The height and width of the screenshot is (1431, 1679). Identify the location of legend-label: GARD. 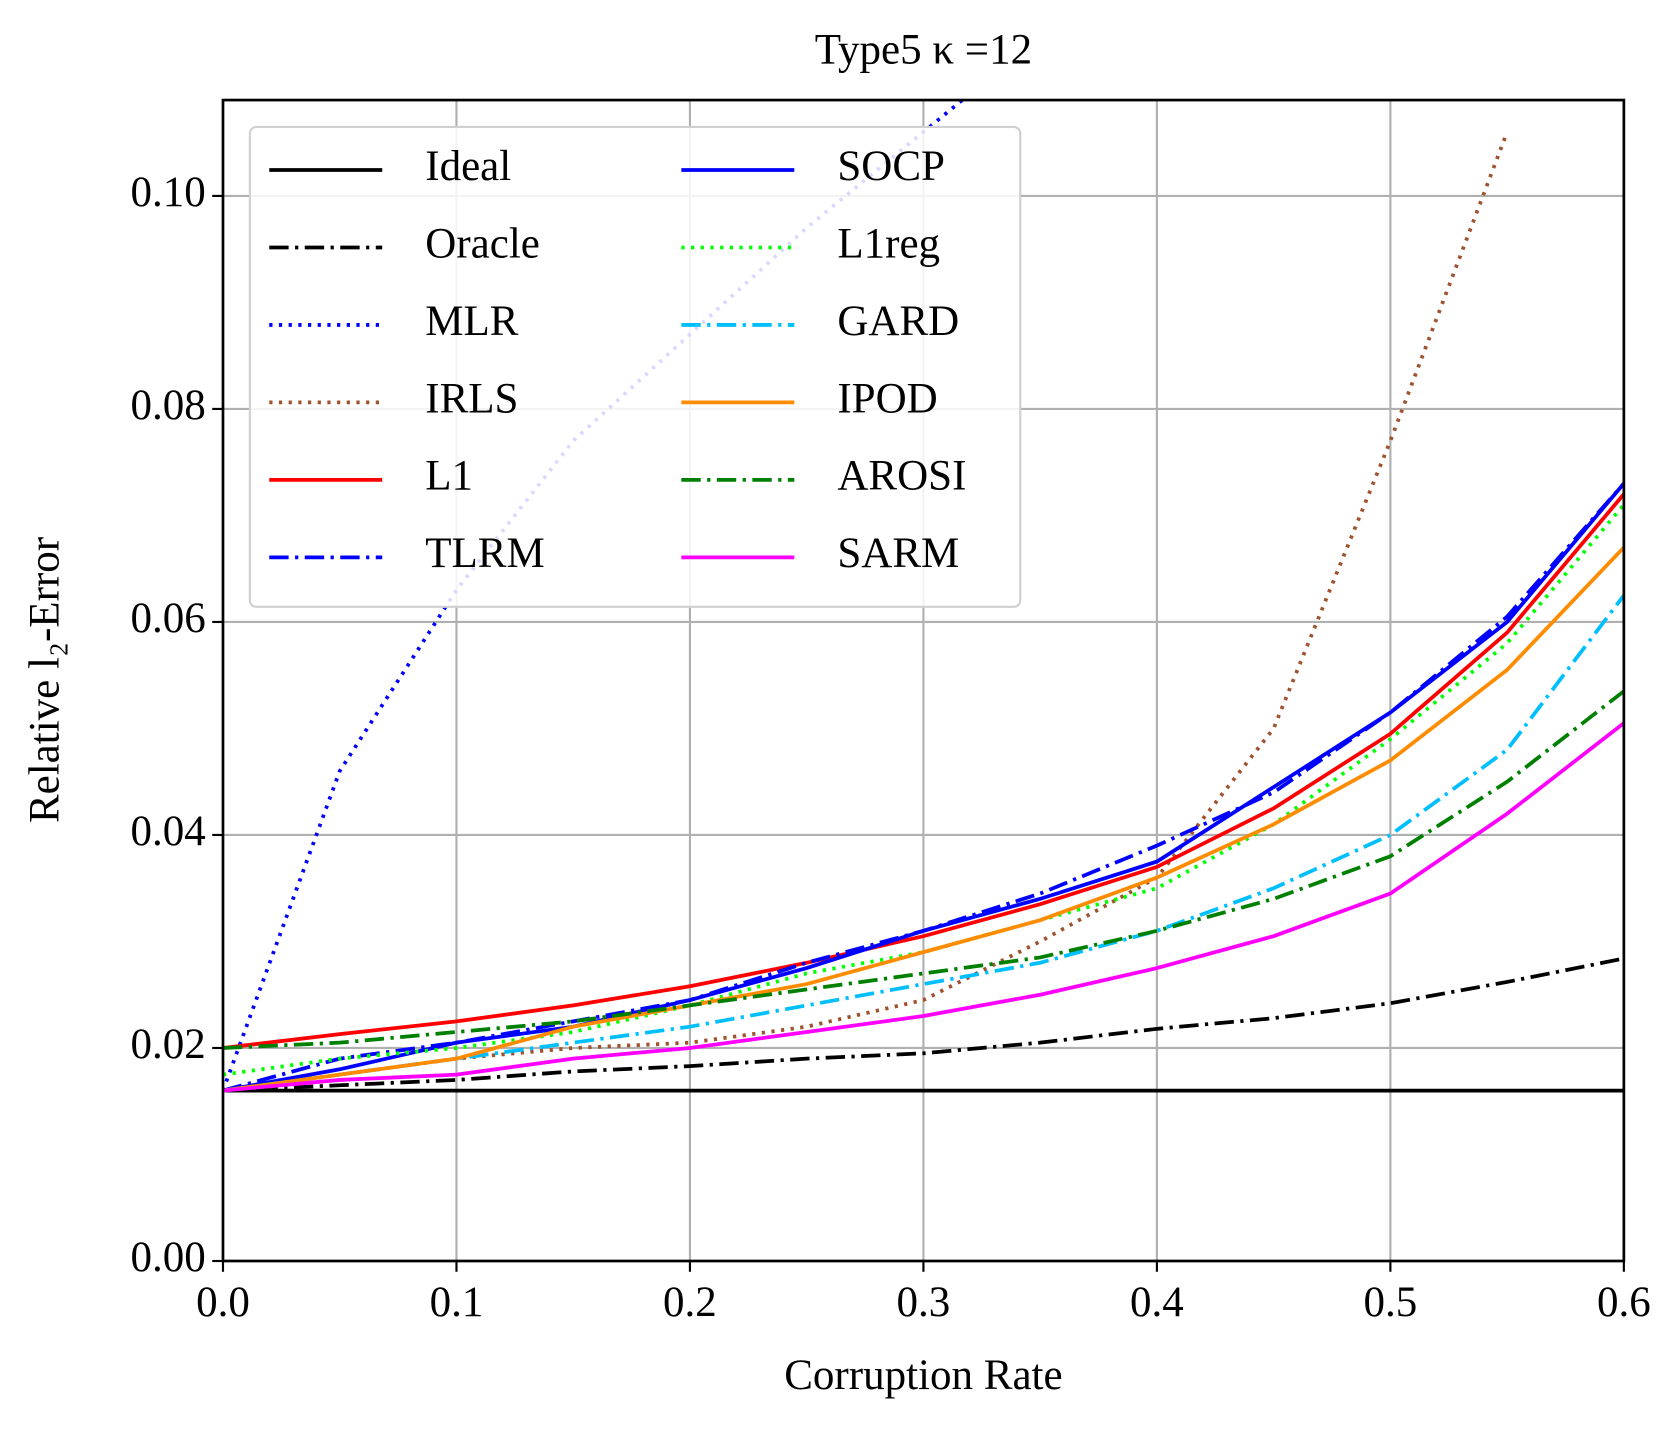
(898, 321).